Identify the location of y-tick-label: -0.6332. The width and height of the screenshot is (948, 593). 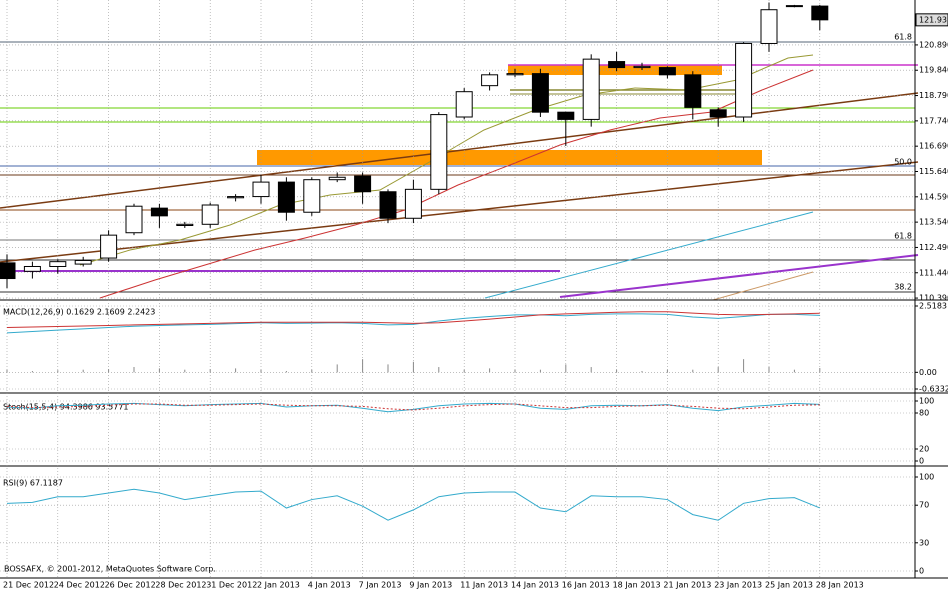
(933, 389).